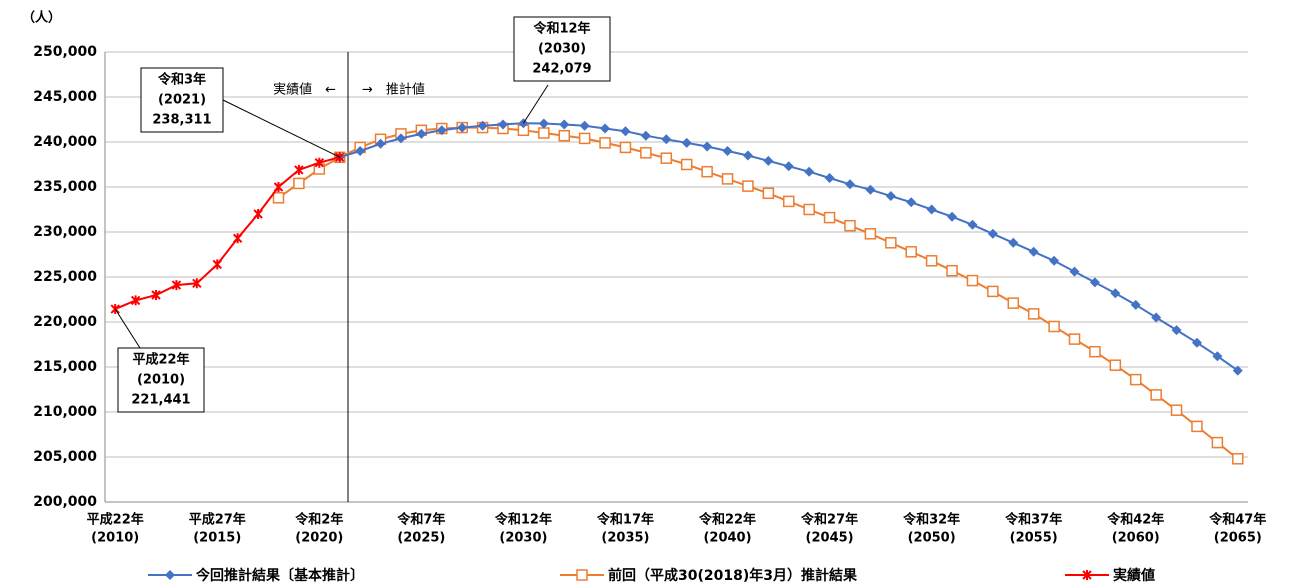 The width and height of the screenshot is (1293, 588). What do you see at coordinates (160, 360) in the screenshot?
I see `annotation-text: 平成22年` at bounding box center [160, 360].